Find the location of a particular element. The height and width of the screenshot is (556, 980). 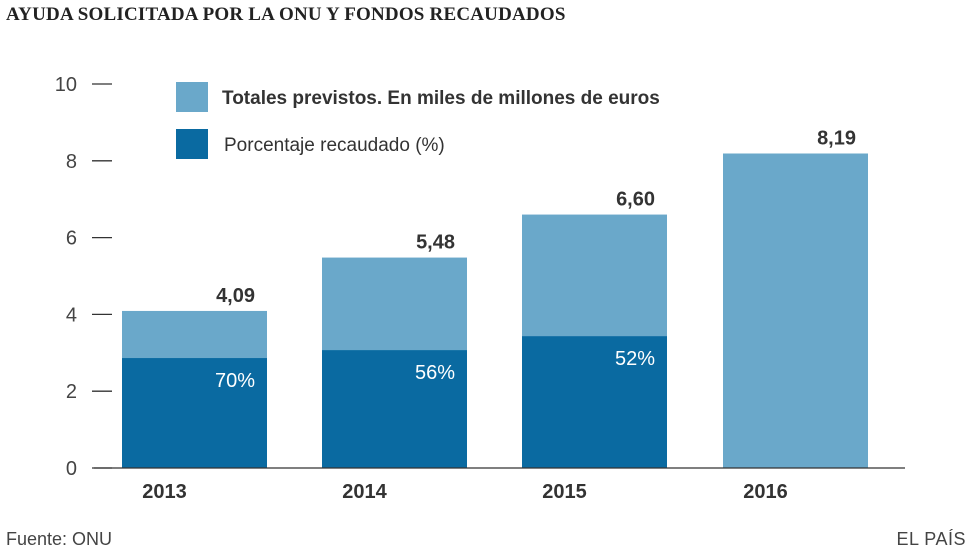

source-note: Fuente: ONU is located at coordinates (59, 539).